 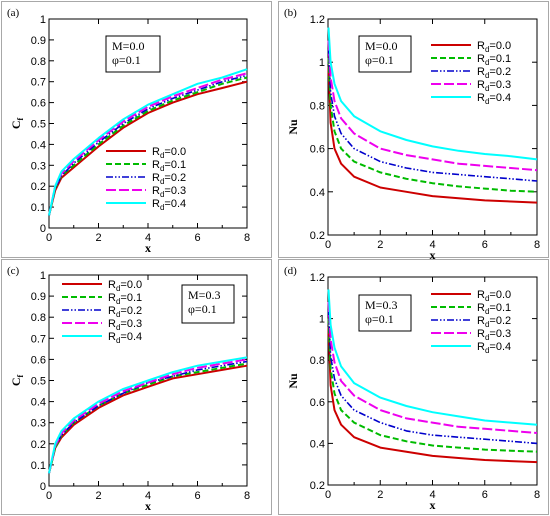 I want to click on y-tick-label: 0.3, so click(x=38, y=166).